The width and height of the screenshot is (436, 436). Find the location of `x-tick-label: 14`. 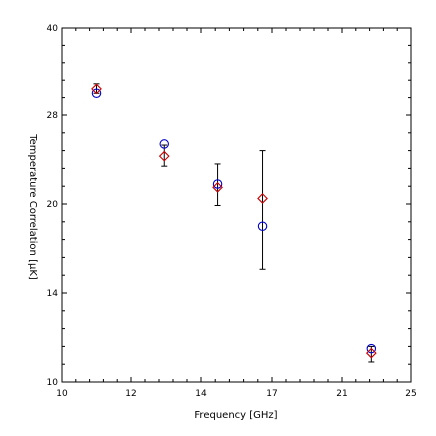

x-tick-label: 14 is located at coordinates (201, 394).